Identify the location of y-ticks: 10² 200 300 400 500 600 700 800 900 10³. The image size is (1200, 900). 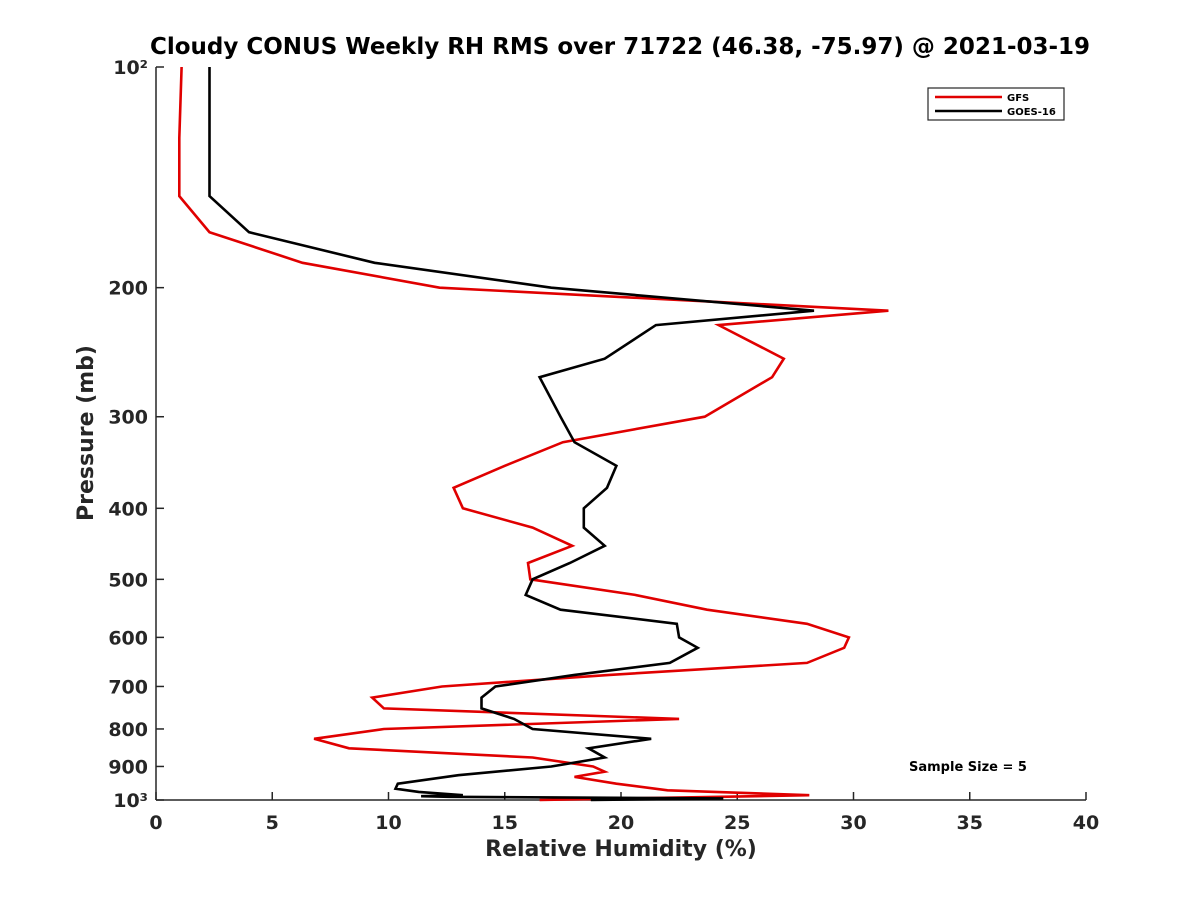
(136, 434).